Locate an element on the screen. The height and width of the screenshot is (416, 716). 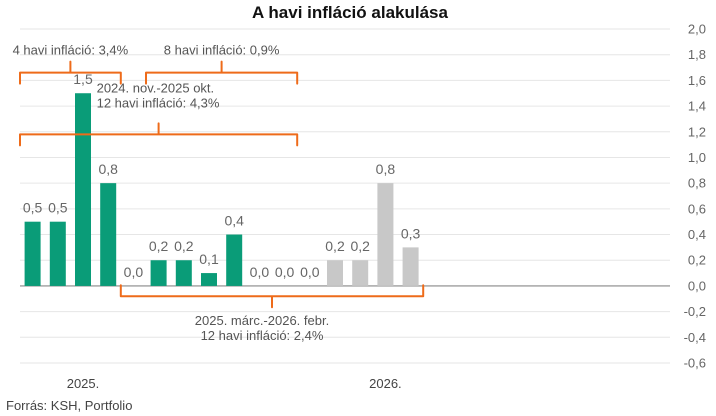
data-label: 0,1 is located at coordinates (209, 259).